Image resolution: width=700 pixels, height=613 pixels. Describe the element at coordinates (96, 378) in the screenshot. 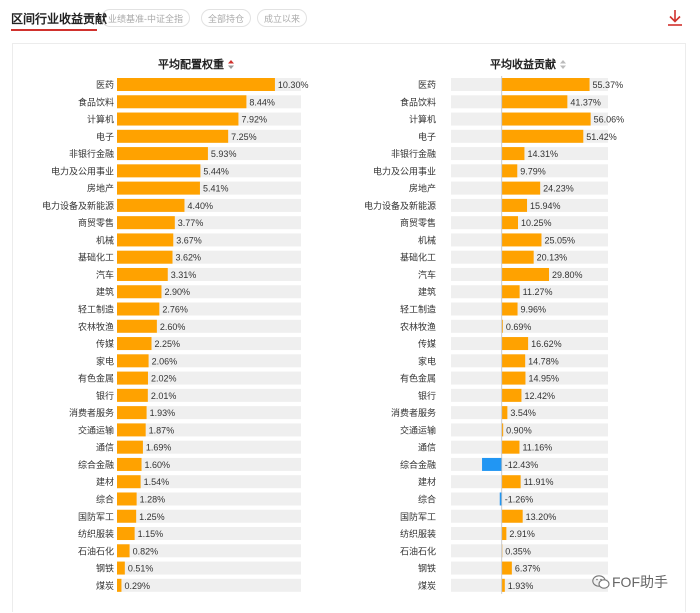

I see `category-label: 有色金属` at that location.